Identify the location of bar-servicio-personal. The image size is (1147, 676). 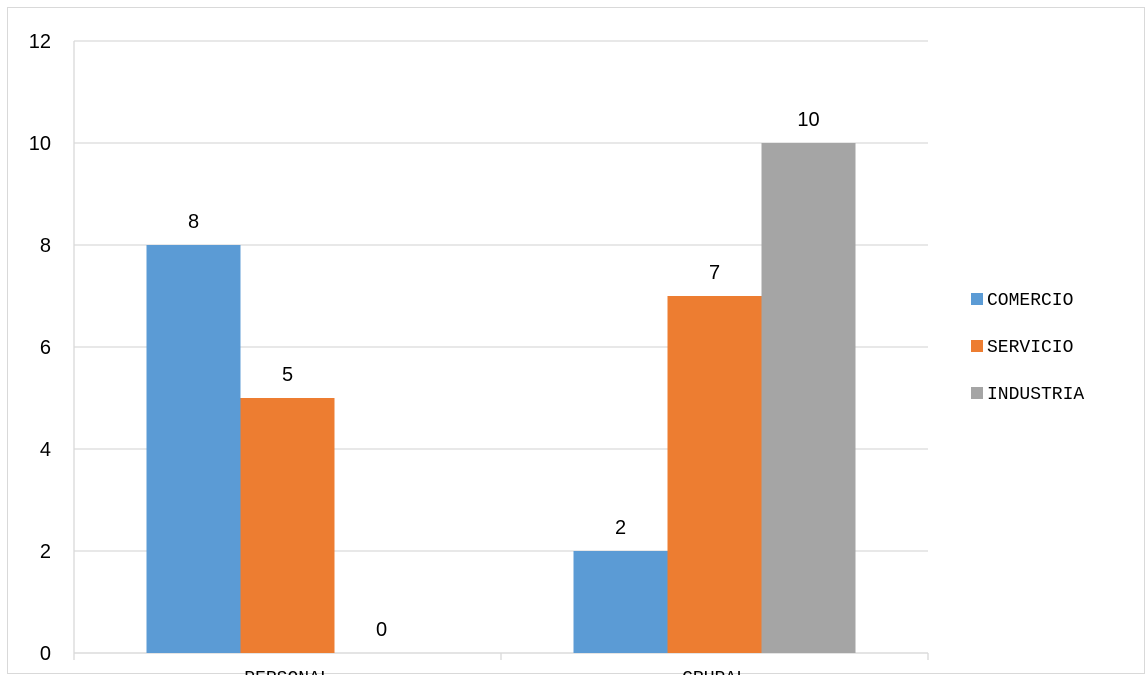
(287, 525).